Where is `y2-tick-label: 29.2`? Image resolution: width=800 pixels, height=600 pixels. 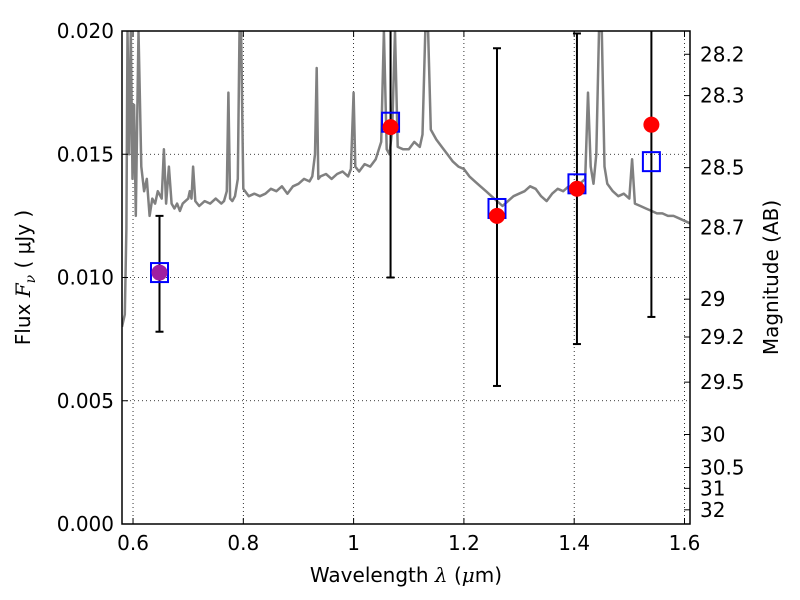 y2-tick-label: 29.2 is located at coordinates (722, 337).